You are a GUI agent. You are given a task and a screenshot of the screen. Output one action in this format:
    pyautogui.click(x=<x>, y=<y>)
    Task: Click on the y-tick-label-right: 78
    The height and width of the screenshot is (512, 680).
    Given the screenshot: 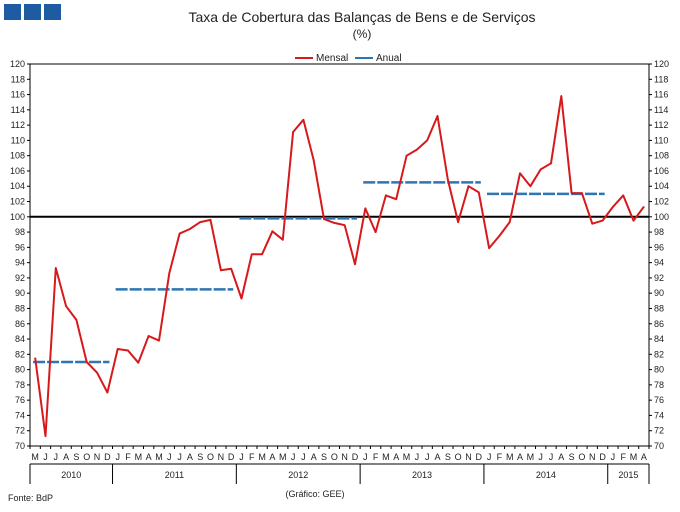 What is the action you would take?
    pyautogui.click(x=659, y=385)
    